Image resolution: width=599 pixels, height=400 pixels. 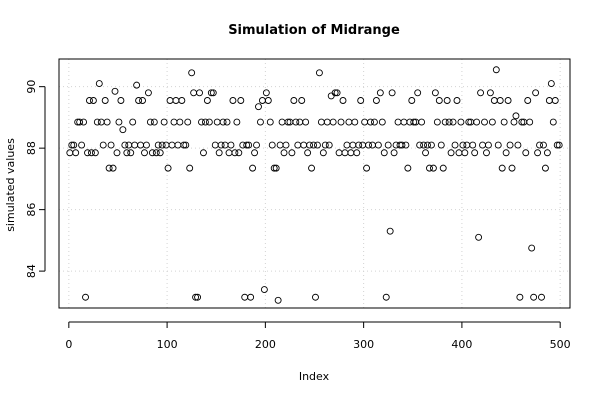 I want to click on x-tick-label: 500, so click(x=560, y=344).